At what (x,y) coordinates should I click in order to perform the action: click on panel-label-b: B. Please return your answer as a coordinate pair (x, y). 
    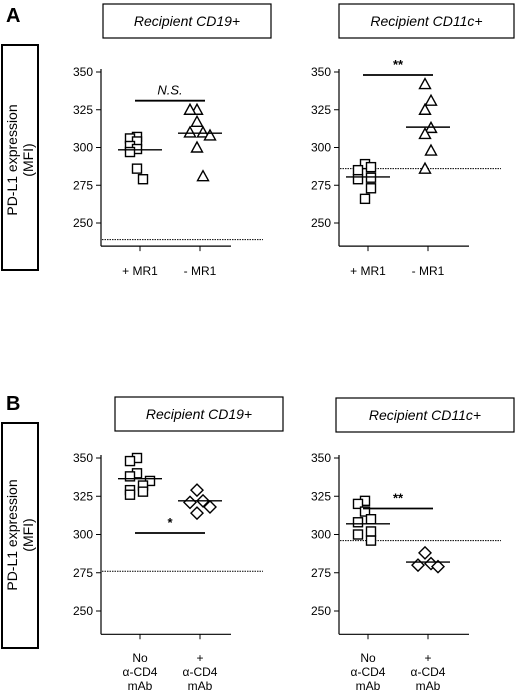
    Looking at the image, I should click on (13, 404).